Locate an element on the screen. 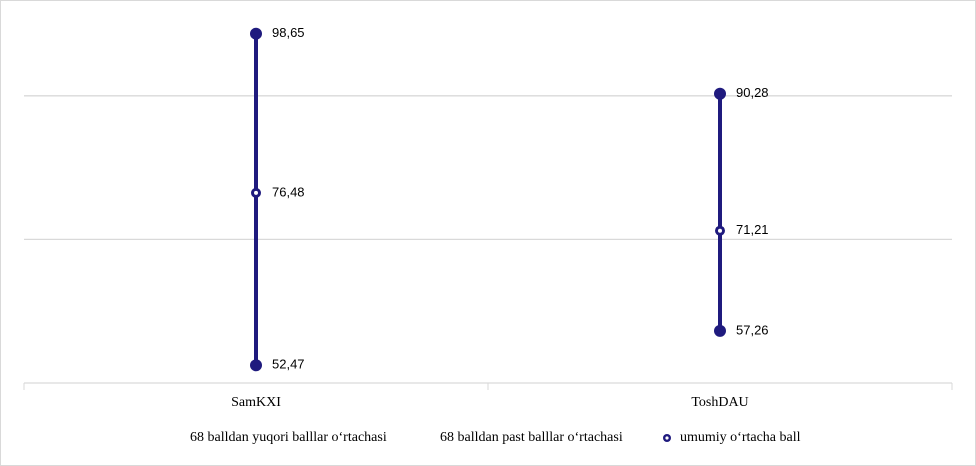 This screenshot has width=976, height=466. x-tick-label: SamKXI is located at coordinates (256, 402).